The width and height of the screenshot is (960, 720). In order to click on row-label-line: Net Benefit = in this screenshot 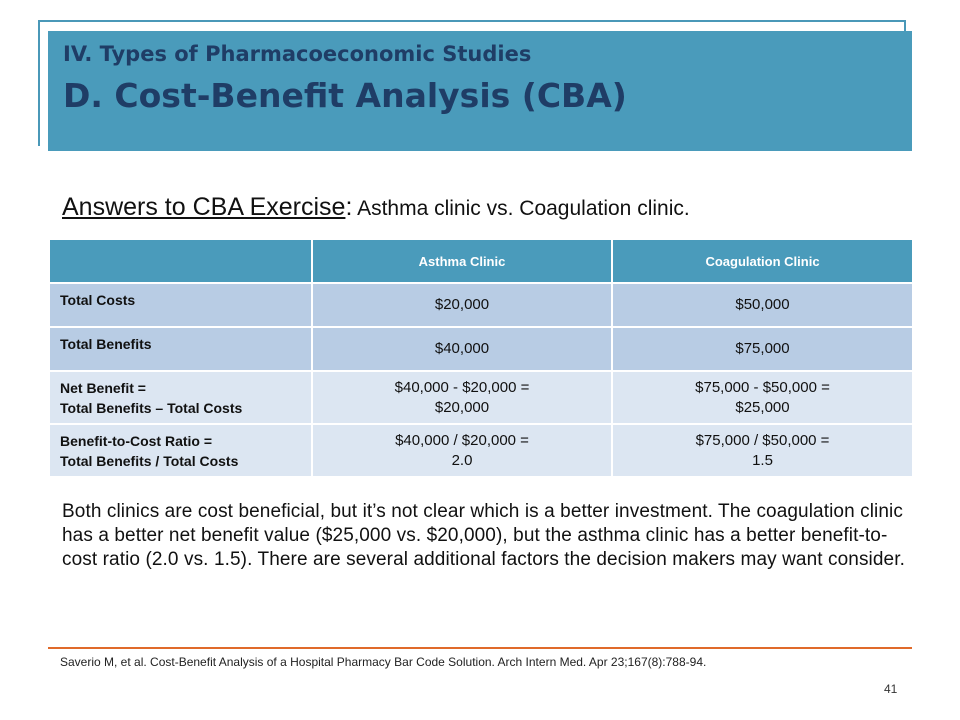, I will do `click(103, 387)`.